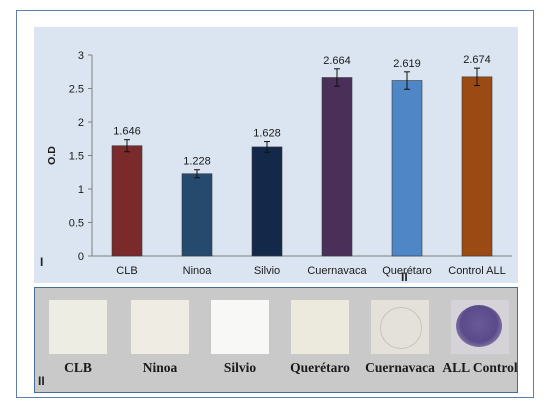 Image resolution: width=550 pixels, height=411 pixels. I want to click on swatch-cuernavaca, so click(400, 327).